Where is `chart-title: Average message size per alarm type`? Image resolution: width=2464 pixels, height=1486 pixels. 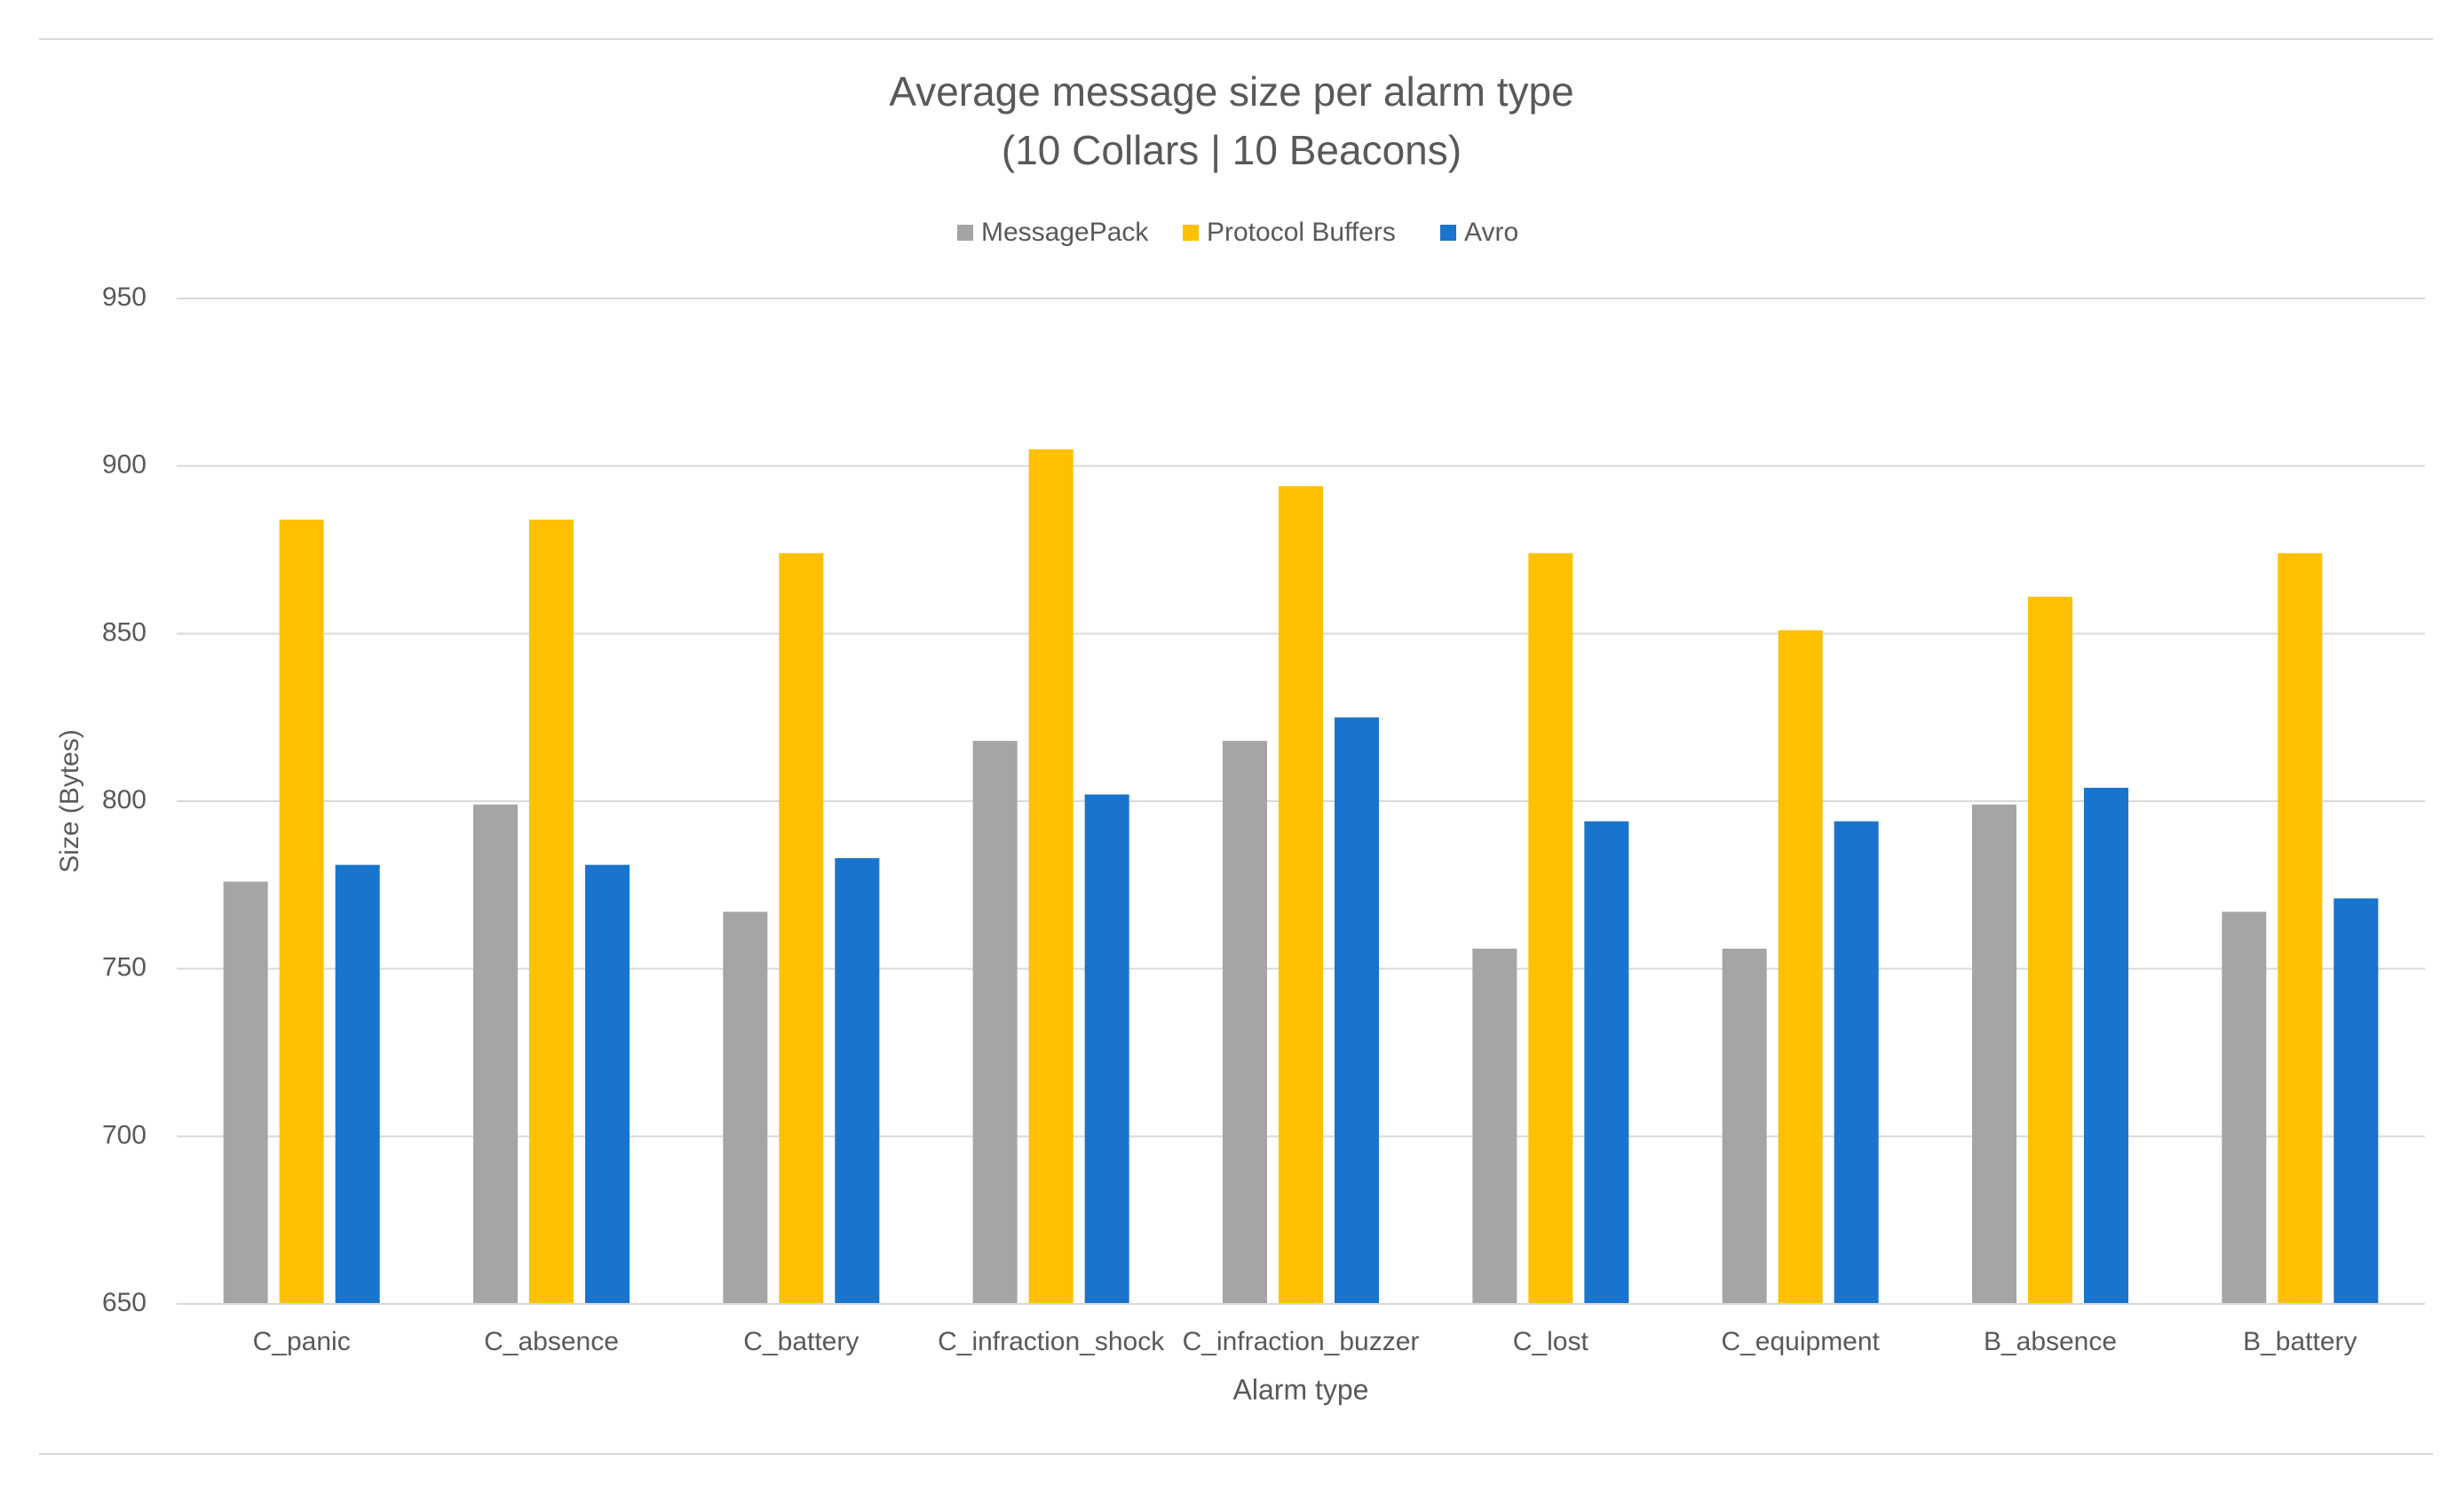
chart-title: Average message size per alarm type is located at coordinates (1231, 91).